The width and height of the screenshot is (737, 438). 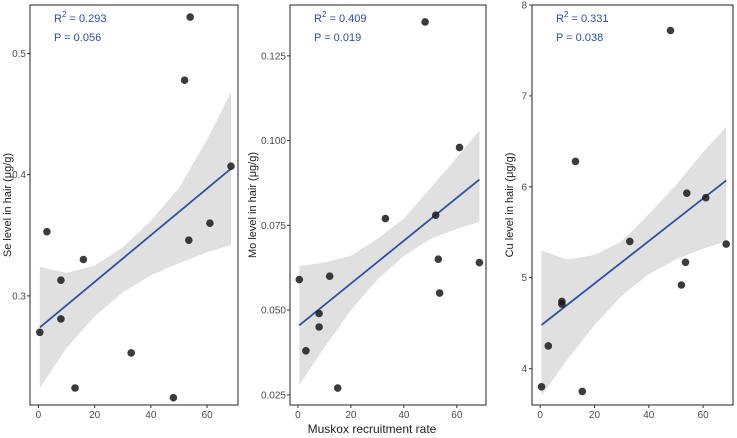 What do you see at coordinates (389, 252) in the screenshot?
I see `mo-fit-line` at bounding box center [389, 252].